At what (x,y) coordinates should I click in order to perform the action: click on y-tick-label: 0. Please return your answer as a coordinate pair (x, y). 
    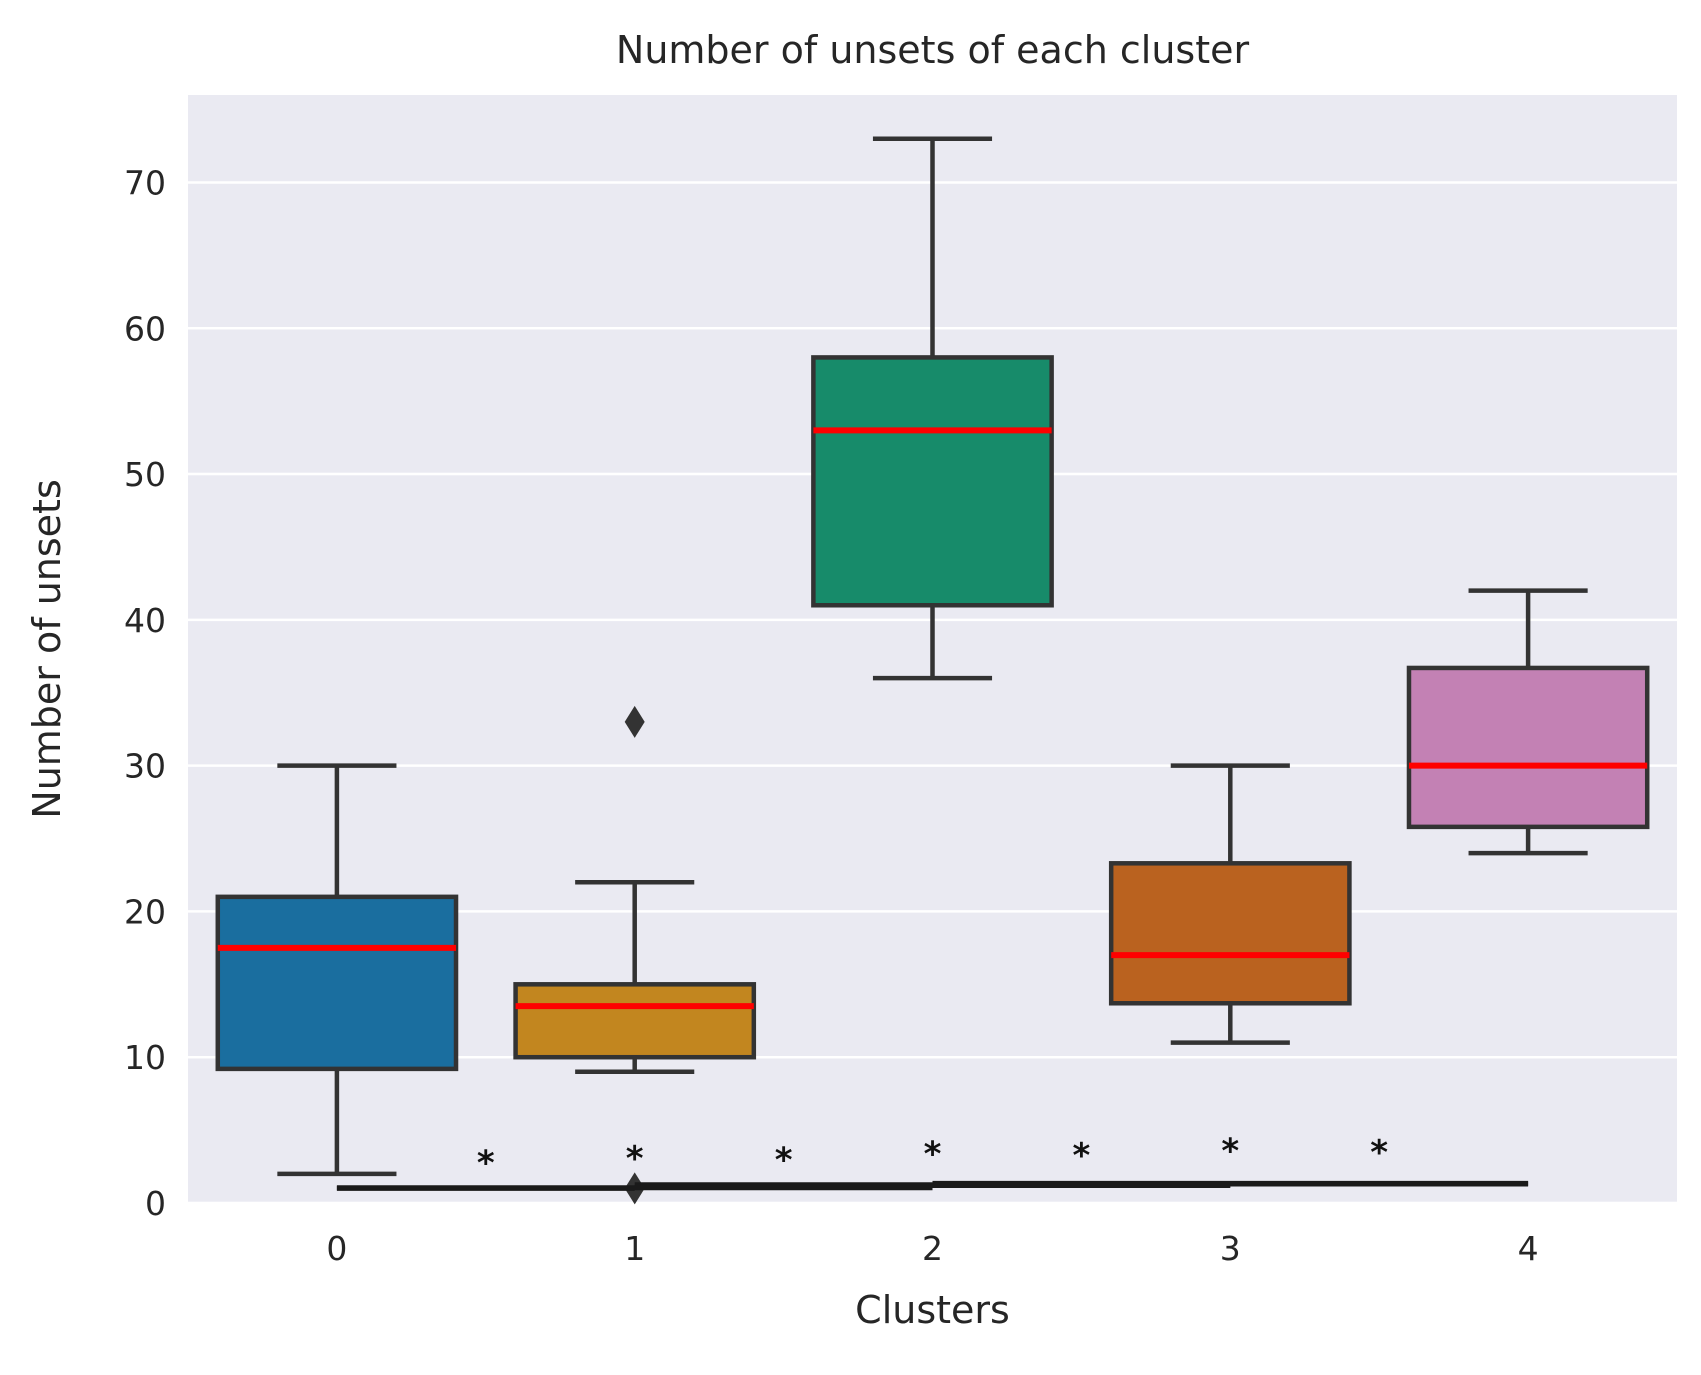
    Looking at the image, I should click on (155, 1203).